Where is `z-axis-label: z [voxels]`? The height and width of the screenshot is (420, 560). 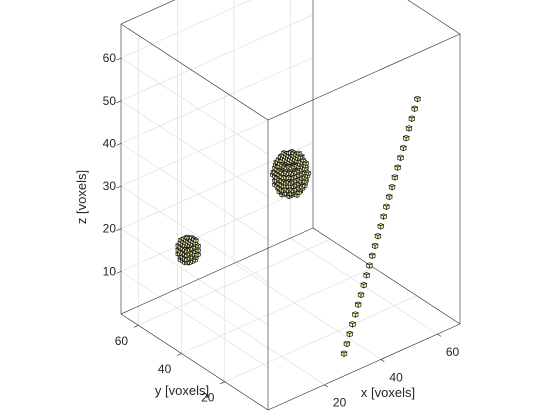
z-axis-label: z [voxels] is located at coordinates (81, 197).